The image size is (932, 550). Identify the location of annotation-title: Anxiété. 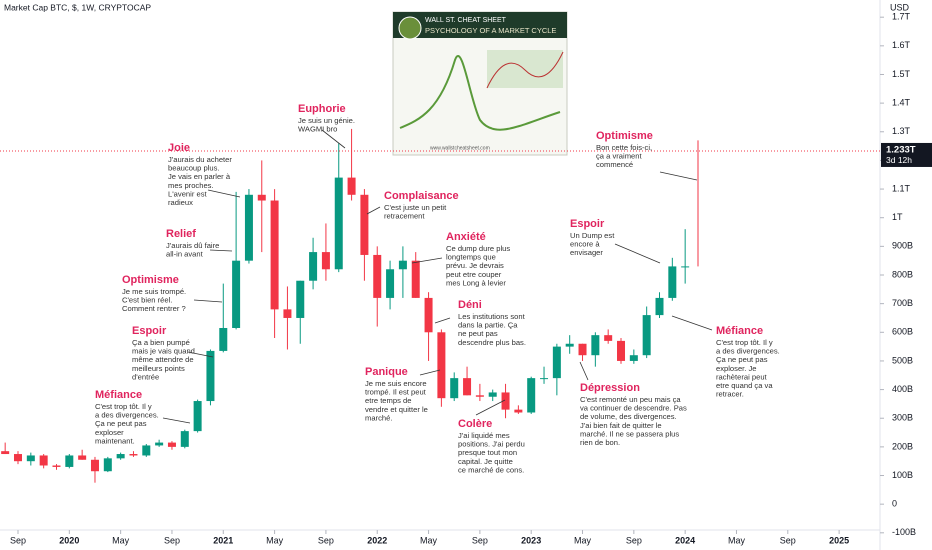
(466, 237).